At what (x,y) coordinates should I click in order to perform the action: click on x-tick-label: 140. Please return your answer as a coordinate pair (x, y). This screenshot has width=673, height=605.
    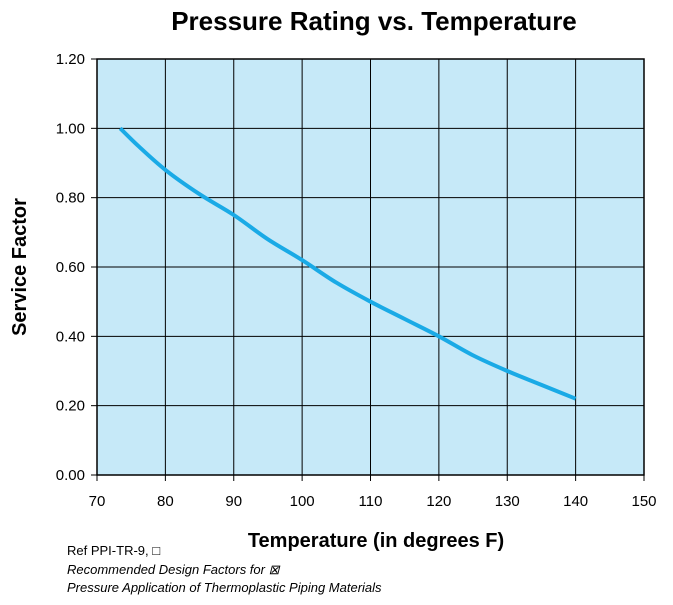
    Looking at the image, I should click on (575, 501).